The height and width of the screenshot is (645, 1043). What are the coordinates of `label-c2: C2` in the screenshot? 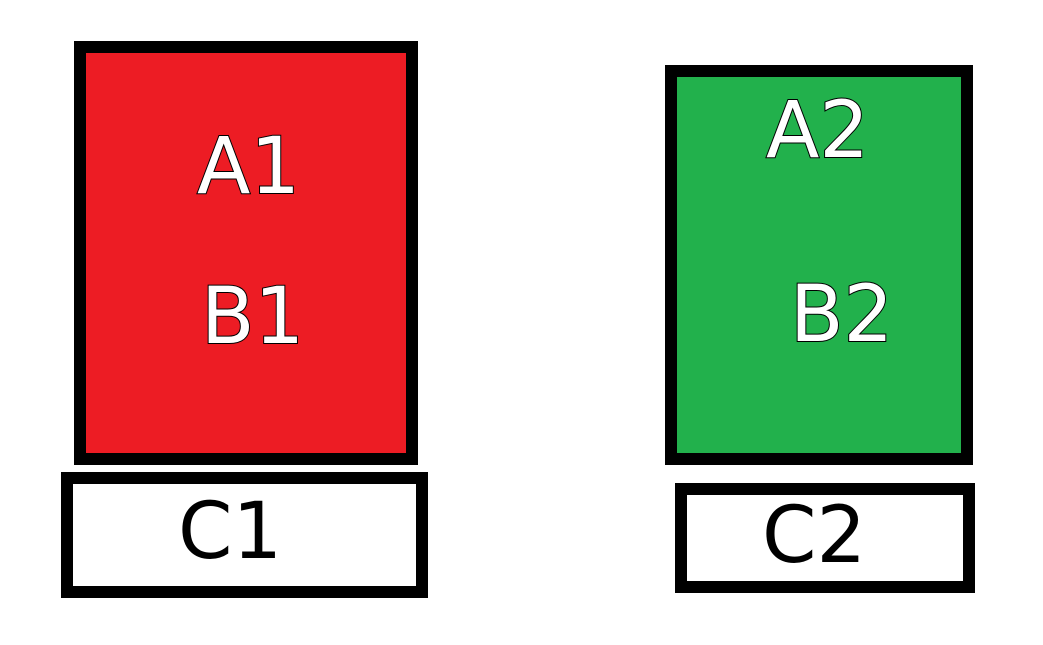 It's located at (814, 536).